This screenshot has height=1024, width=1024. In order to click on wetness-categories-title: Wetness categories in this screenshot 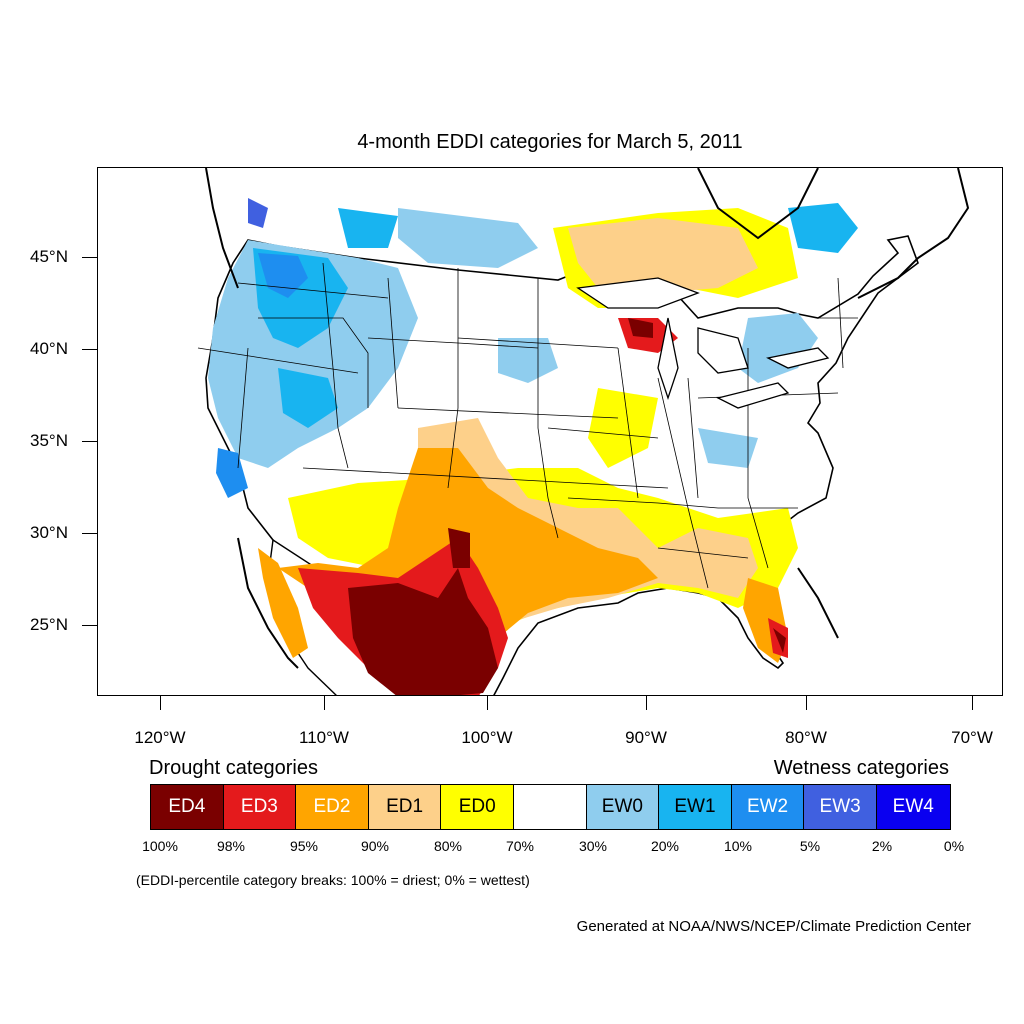, I will do `click(861, 768)`.